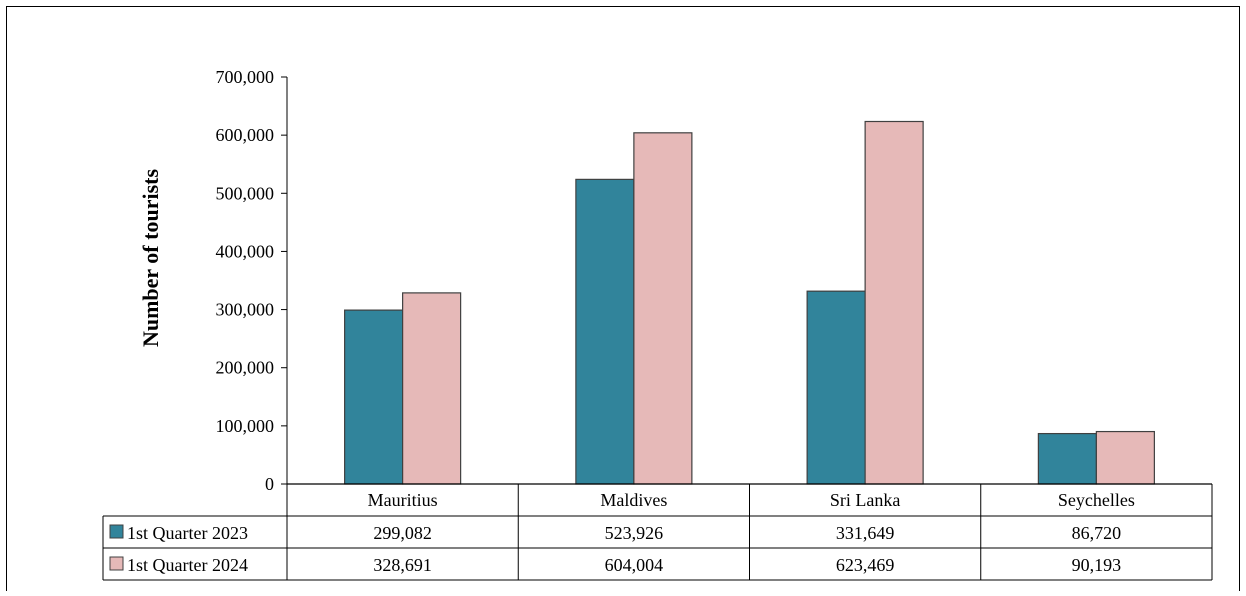 This screenshot has height=596, width=1246. What do you see at coordinates (245, 426) in the screenshot?
I see `y-tick-label: 100,000` at bounding box center [245, 426].